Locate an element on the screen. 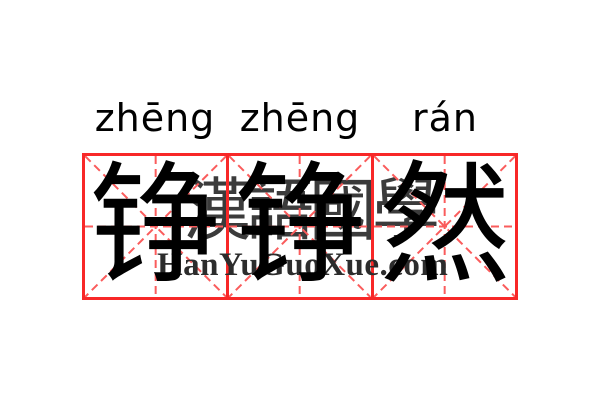 This screenshot has width=600, height=400. pinyin-syllable-1: zhēng is located at coordinates (155, 118).